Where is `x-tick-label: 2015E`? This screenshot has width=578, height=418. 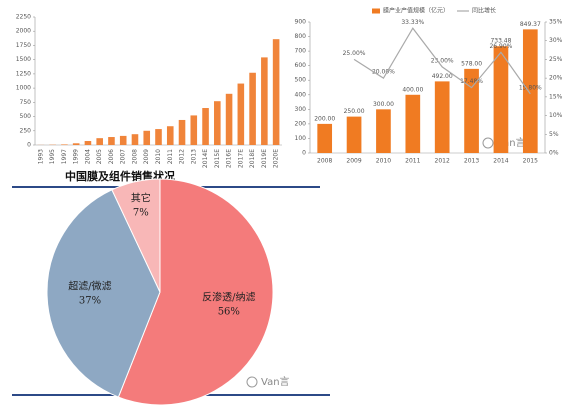
x-tick-label: 2015E is located at coordinates (217, 158).